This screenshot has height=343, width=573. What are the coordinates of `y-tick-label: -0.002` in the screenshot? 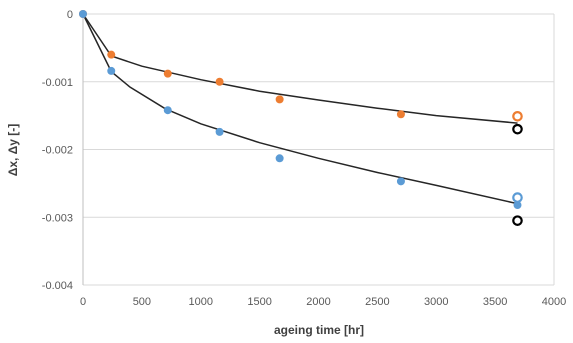 It's located at (57, 151).